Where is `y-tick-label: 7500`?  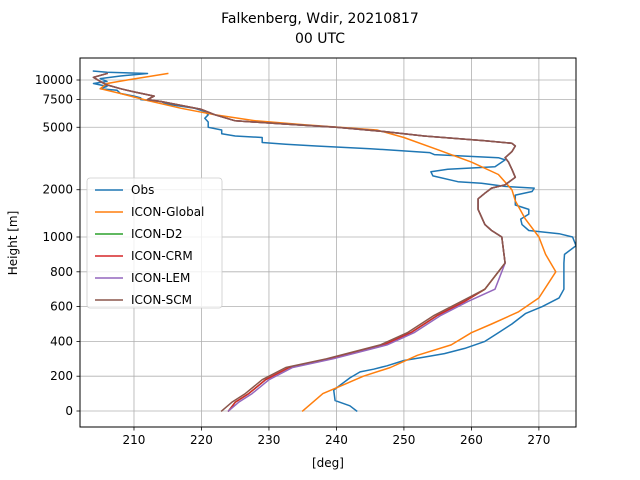
y-tick-label: 7500 is located at coordinates (57, 100).